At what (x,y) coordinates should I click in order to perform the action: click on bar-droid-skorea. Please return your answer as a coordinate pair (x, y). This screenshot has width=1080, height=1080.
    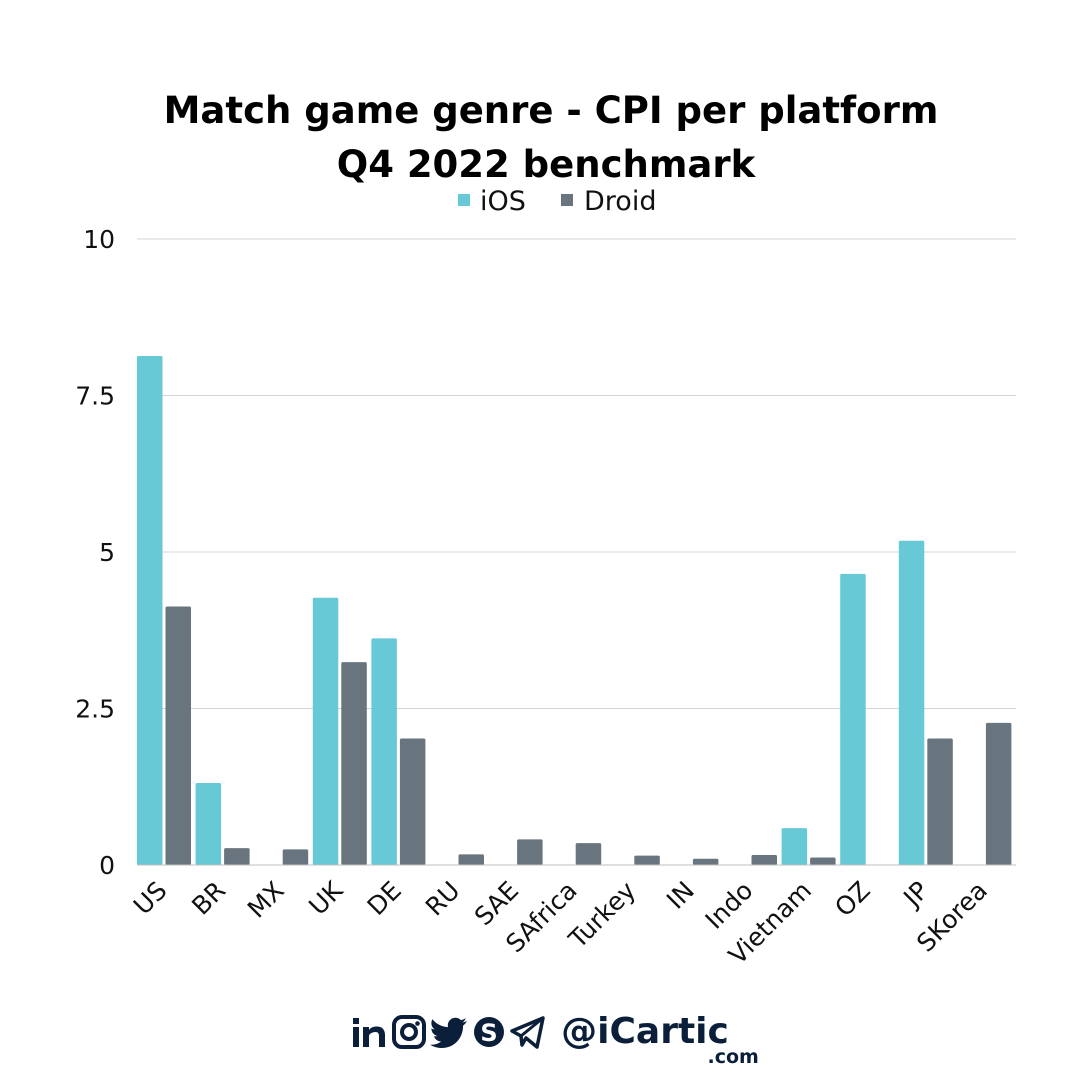
    Looking at the image, I should click on (998, 793).